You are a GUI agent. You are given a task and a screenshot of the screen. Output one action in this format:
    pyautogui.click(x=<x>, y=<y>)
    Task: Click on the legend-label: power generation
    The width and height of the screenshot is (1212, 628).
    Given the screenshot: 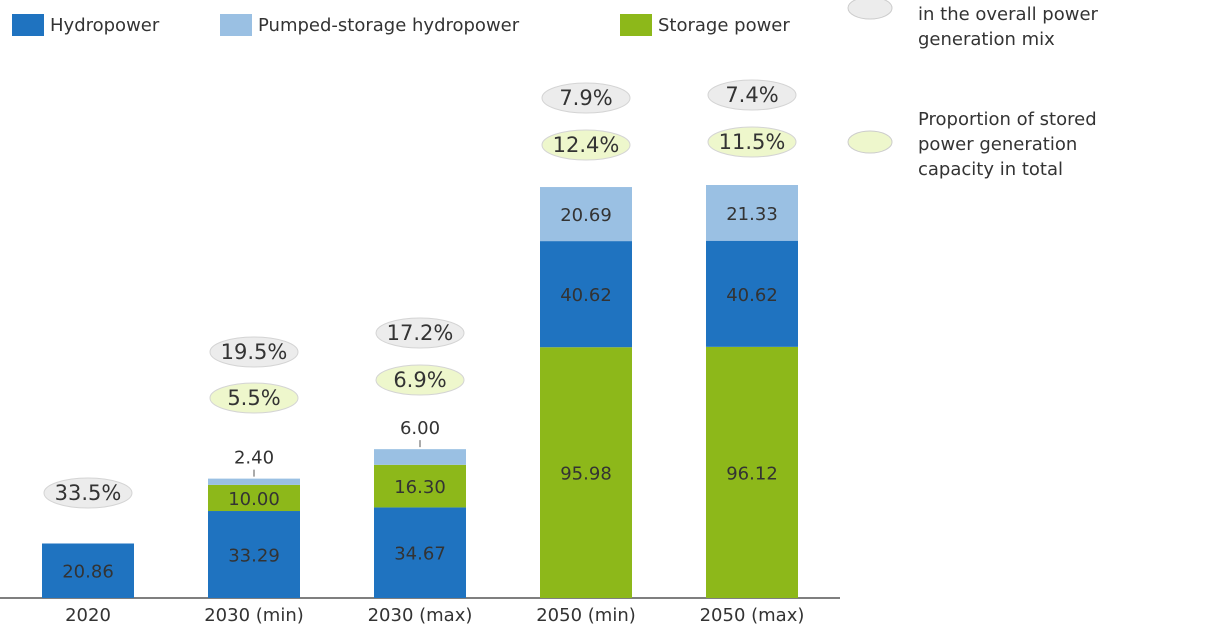 What is the action you would take?
    pyautogui.click(x=997, y=144)
    